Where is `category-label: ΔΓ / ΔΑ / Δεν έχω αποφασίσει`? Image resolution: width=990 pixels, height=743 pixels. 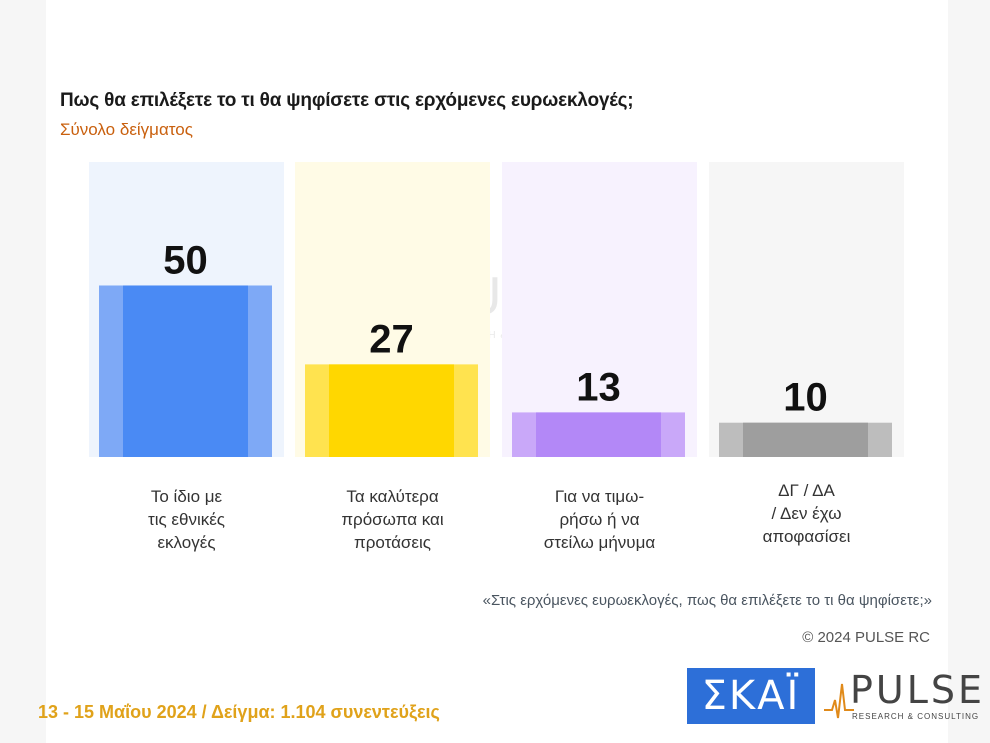 category-label: ΔΓ / ΔΑ / Δεν έχω αποφασίσει is located at coordinates (807, 513).